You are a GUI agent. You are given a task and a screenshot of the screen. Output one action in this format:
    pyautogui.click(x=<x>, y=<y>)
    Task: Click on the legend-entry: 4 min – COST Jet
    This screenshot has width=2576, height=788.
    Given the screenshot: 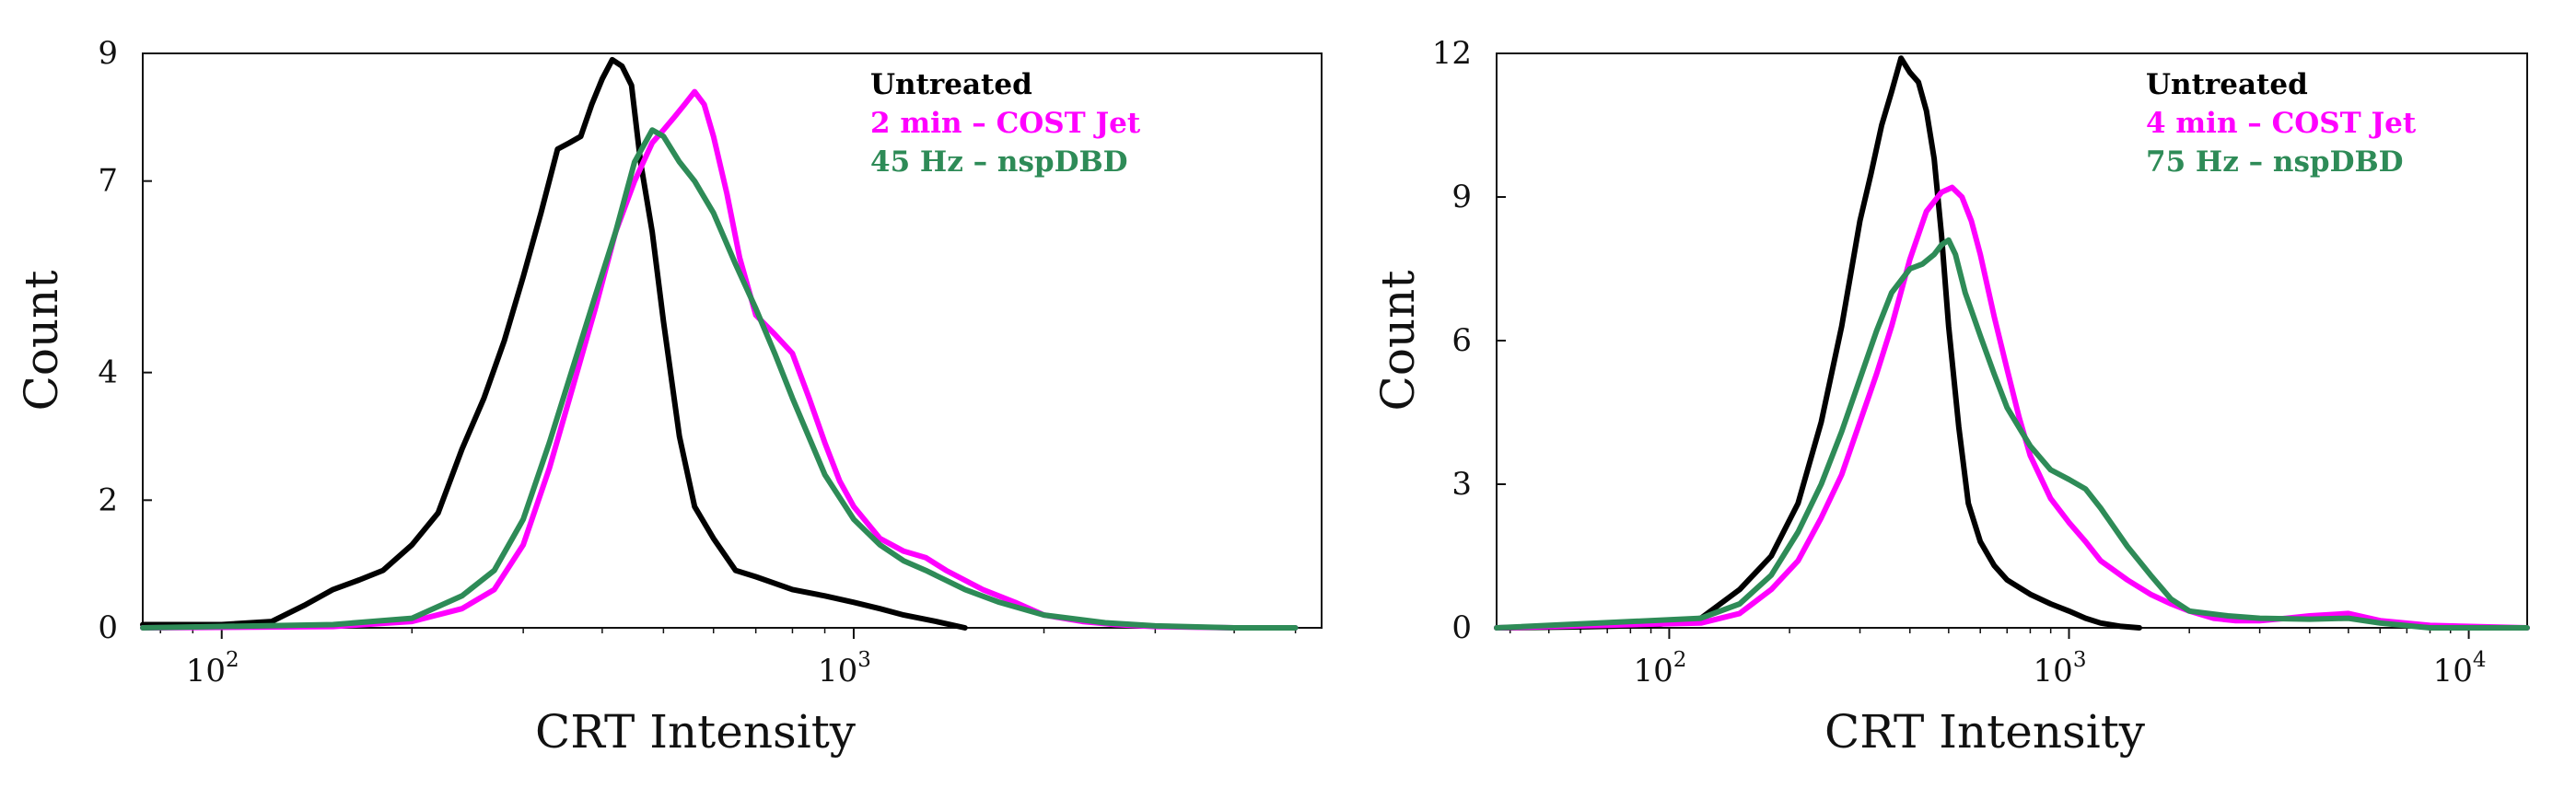 What is the action you would take?
    pyautogui.click(x=2281, y=123)
    